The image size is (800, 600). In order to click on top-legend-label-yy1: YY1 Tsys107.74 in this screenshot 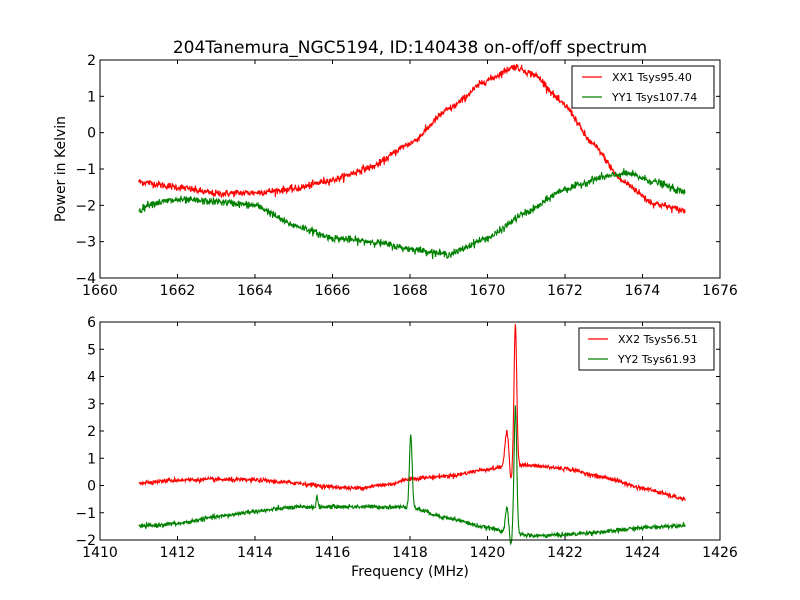, I will do `click(654, 97)`.